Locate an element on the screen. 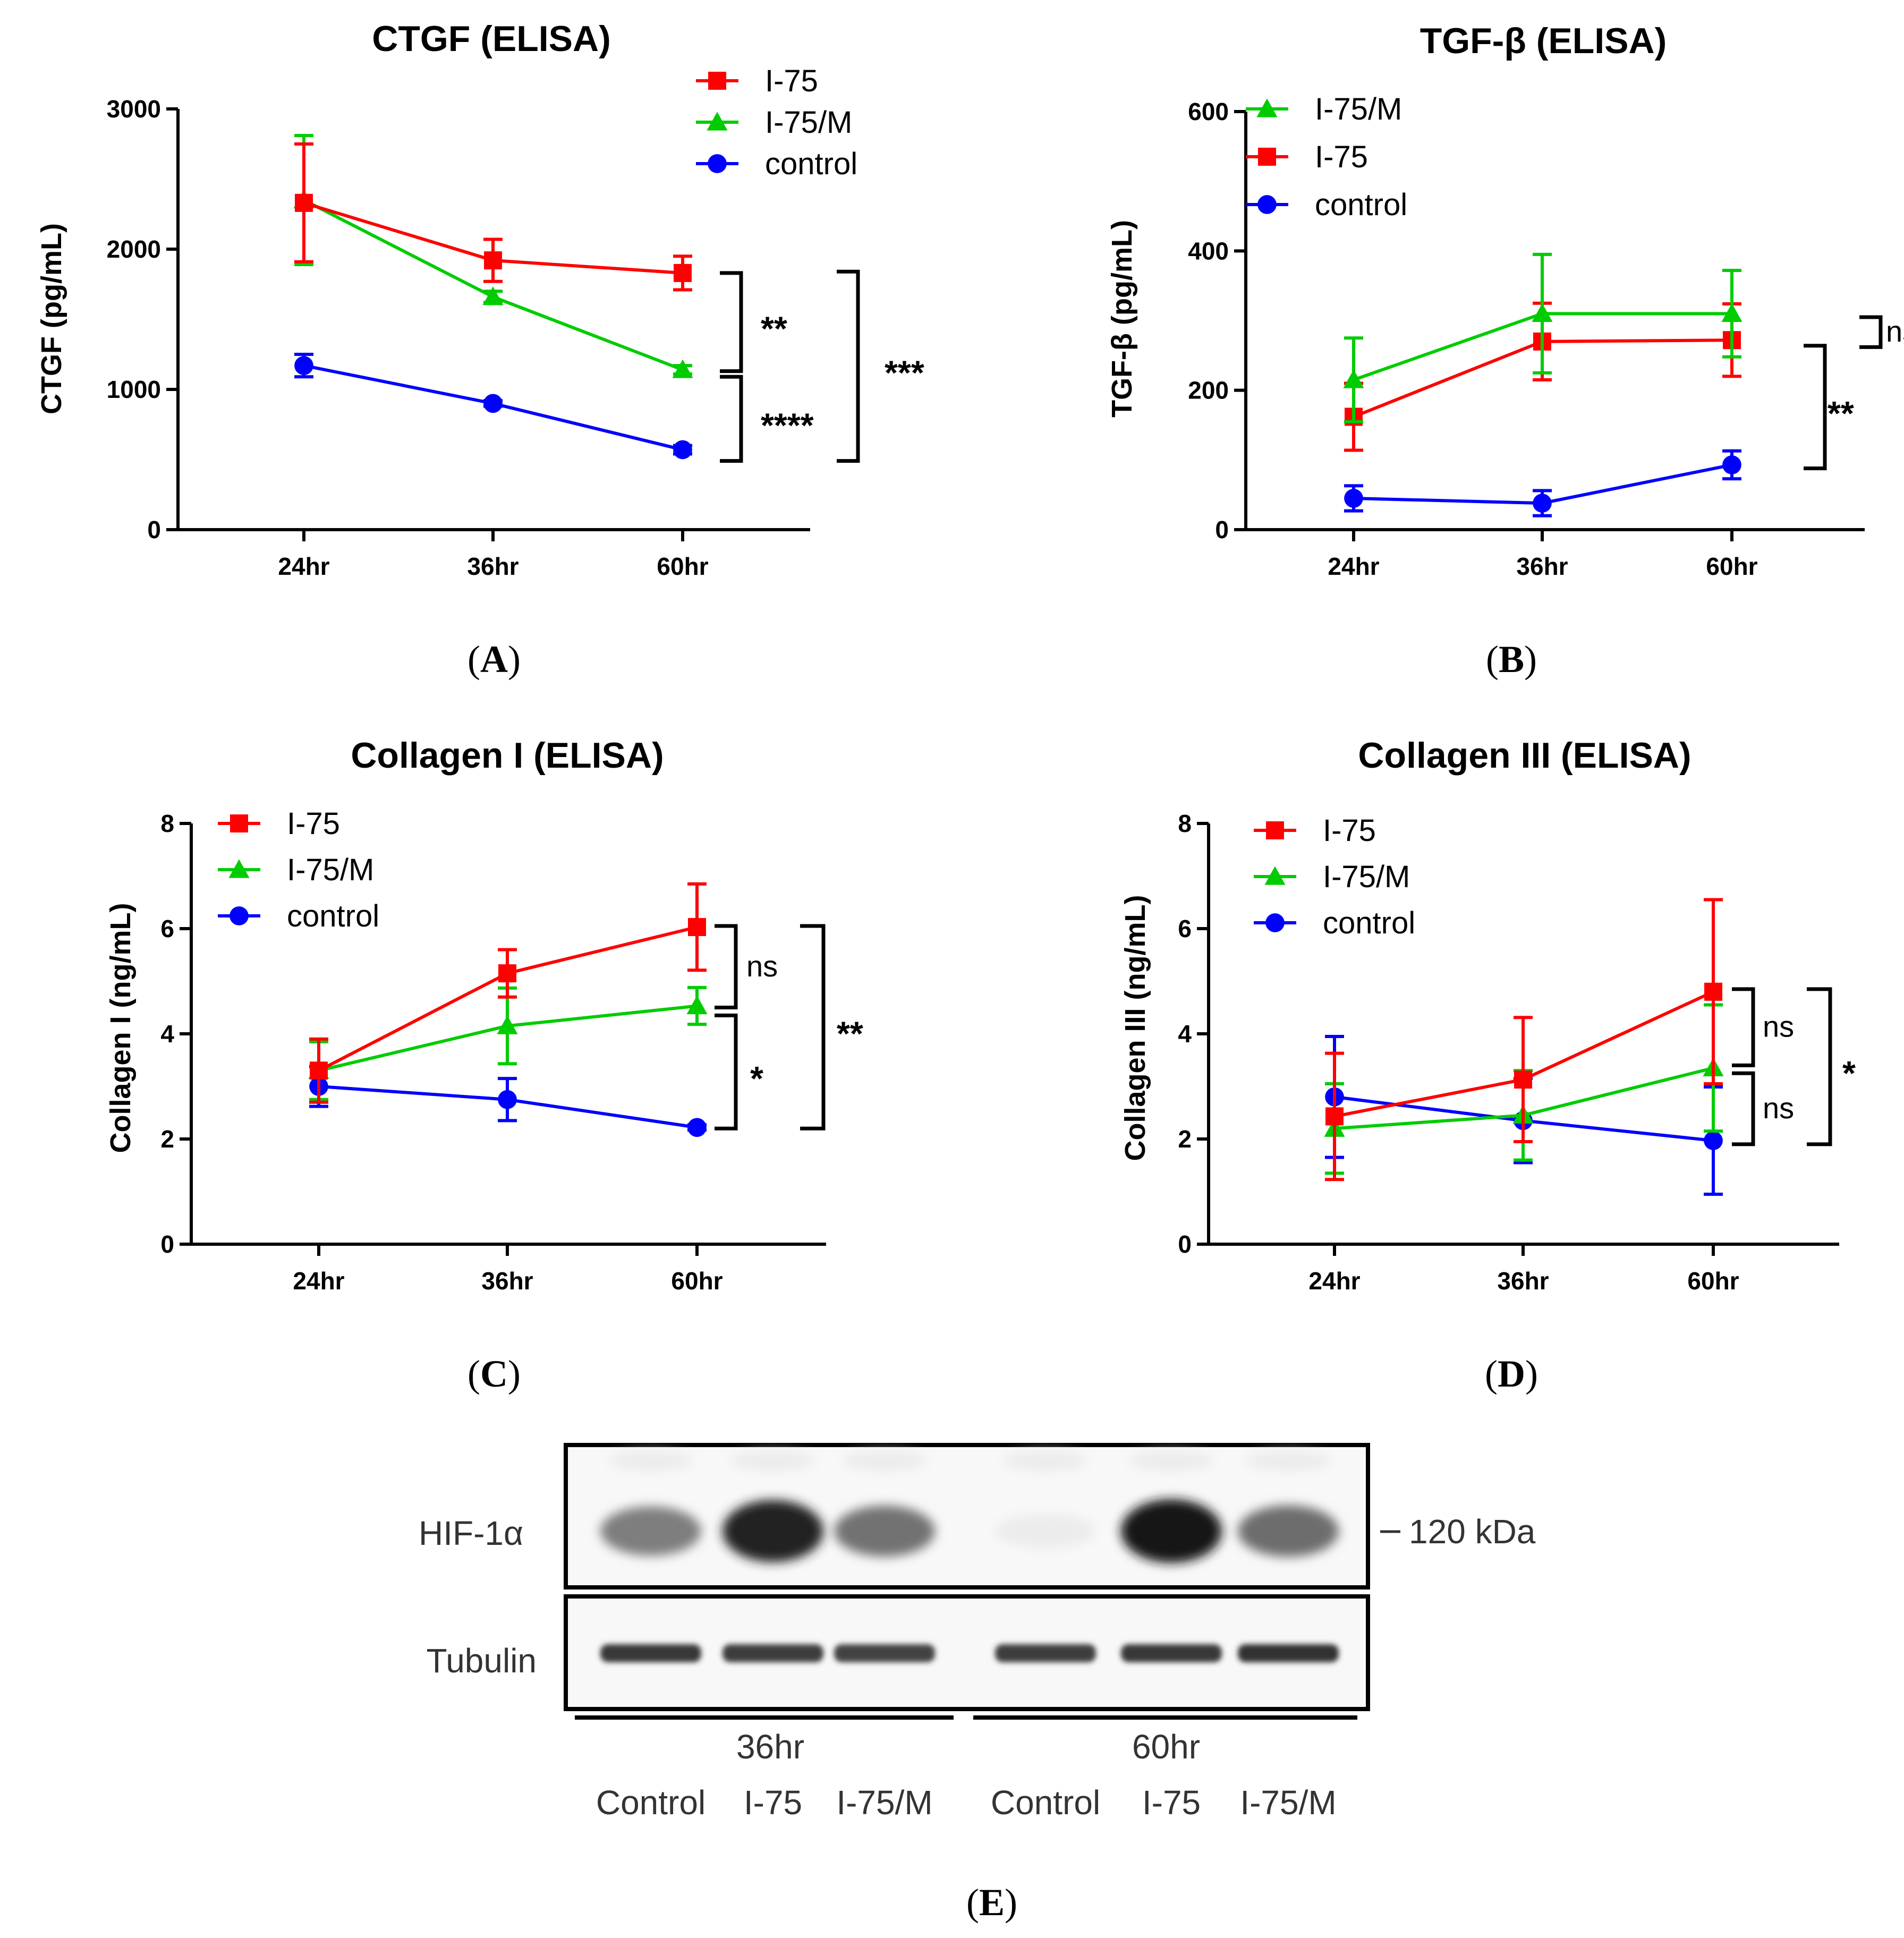 This screenshot has width=1904, height=1938. blot-bands is located at coordinates (969, 1556).